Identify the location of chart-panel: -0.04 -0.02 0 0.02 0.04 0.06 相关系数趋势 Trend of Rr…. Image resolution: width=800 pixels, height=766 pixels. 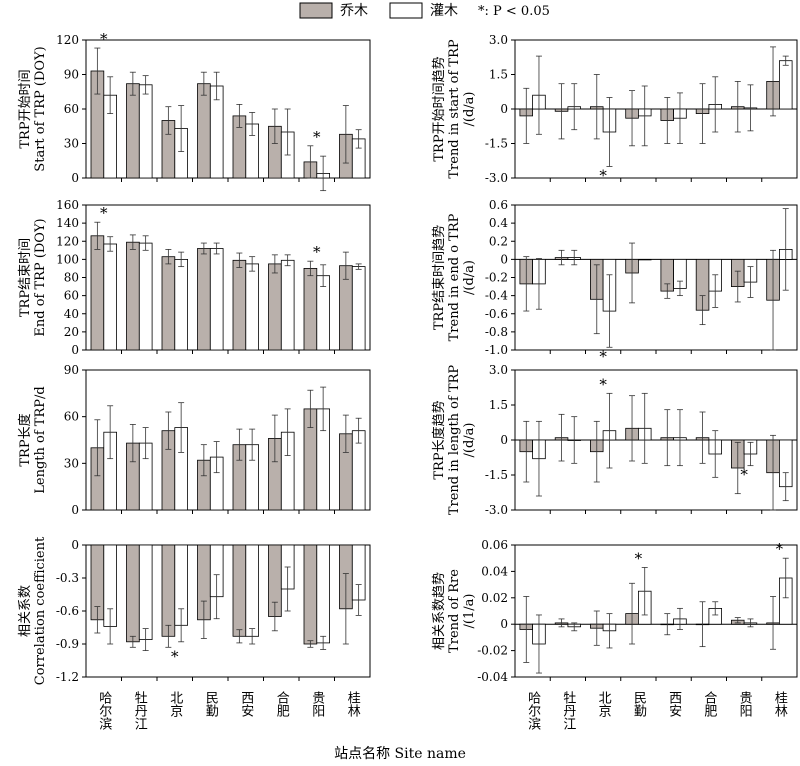
(614, 611).